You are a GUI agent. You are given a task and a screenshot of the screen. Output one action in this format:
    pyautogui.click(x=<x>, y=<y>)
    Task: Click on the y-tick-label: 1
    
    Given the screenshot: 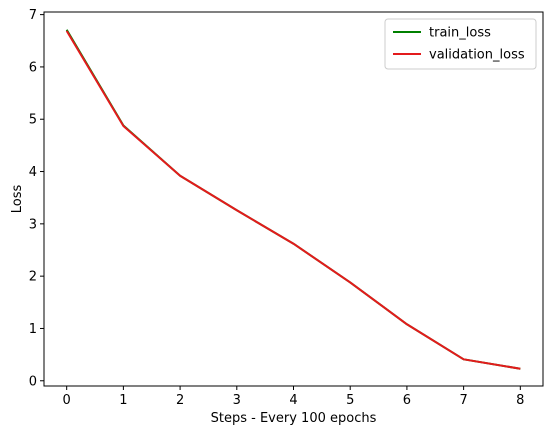 What is the action you would take?
    pyautogui.click(x=33, y=329)
    